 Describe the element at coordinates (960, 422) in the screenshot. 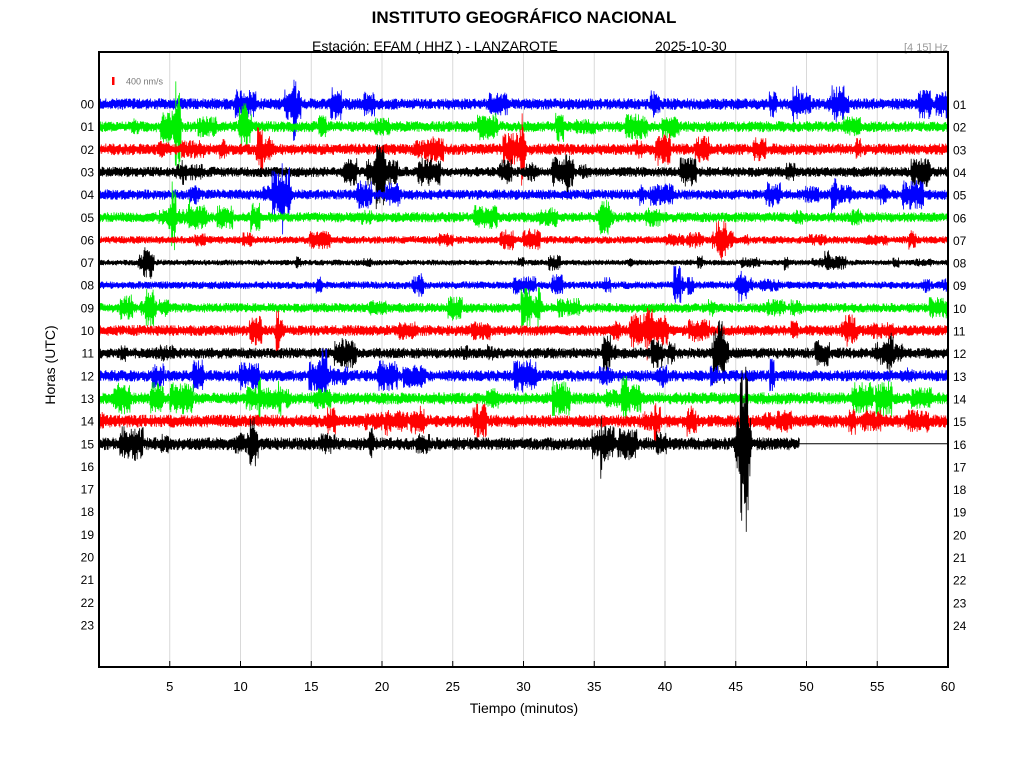

I see `right-hour-label: 15` at that location.